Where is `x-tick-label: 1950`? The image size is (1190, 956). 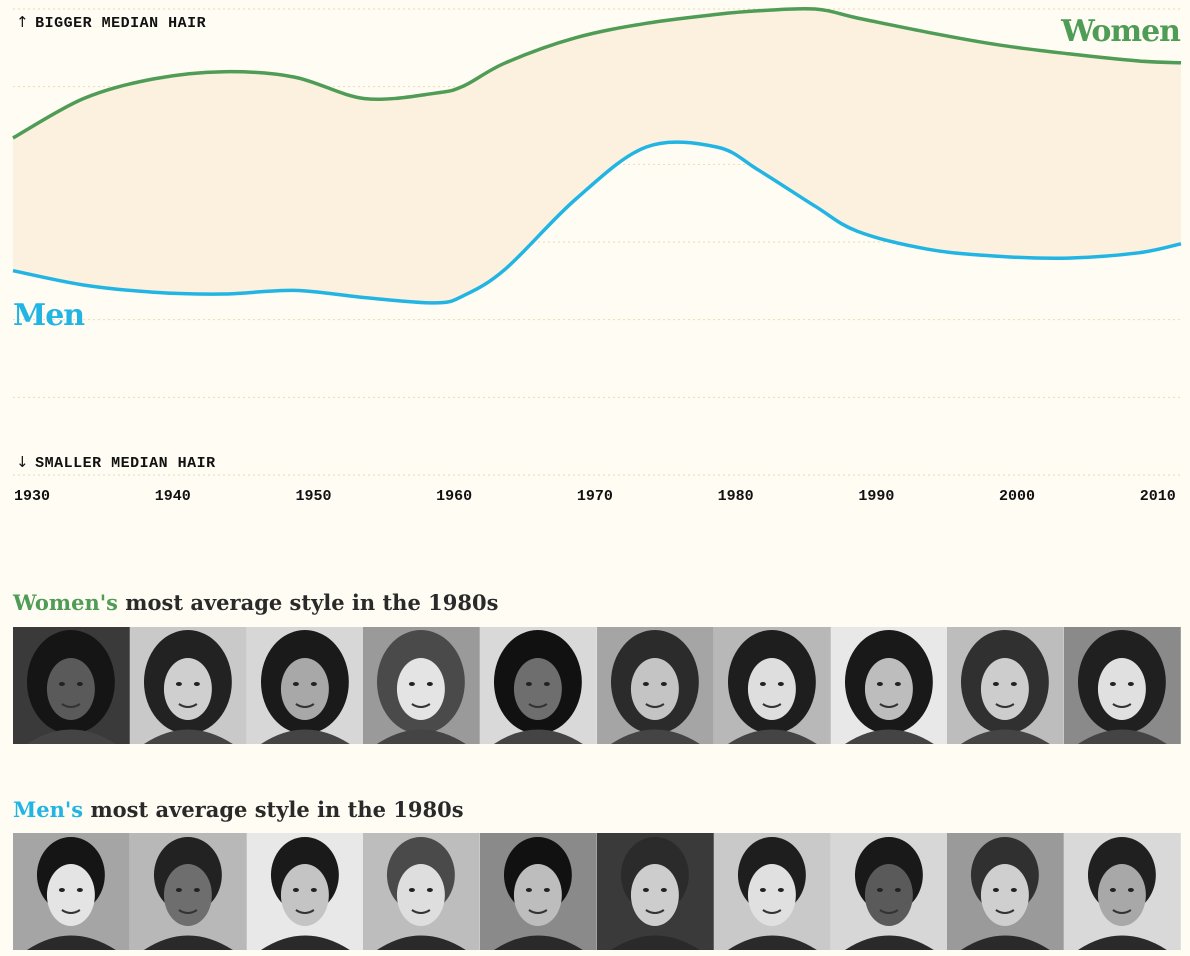 x-tick-label: 1950 is located at coordinates (313, 496).